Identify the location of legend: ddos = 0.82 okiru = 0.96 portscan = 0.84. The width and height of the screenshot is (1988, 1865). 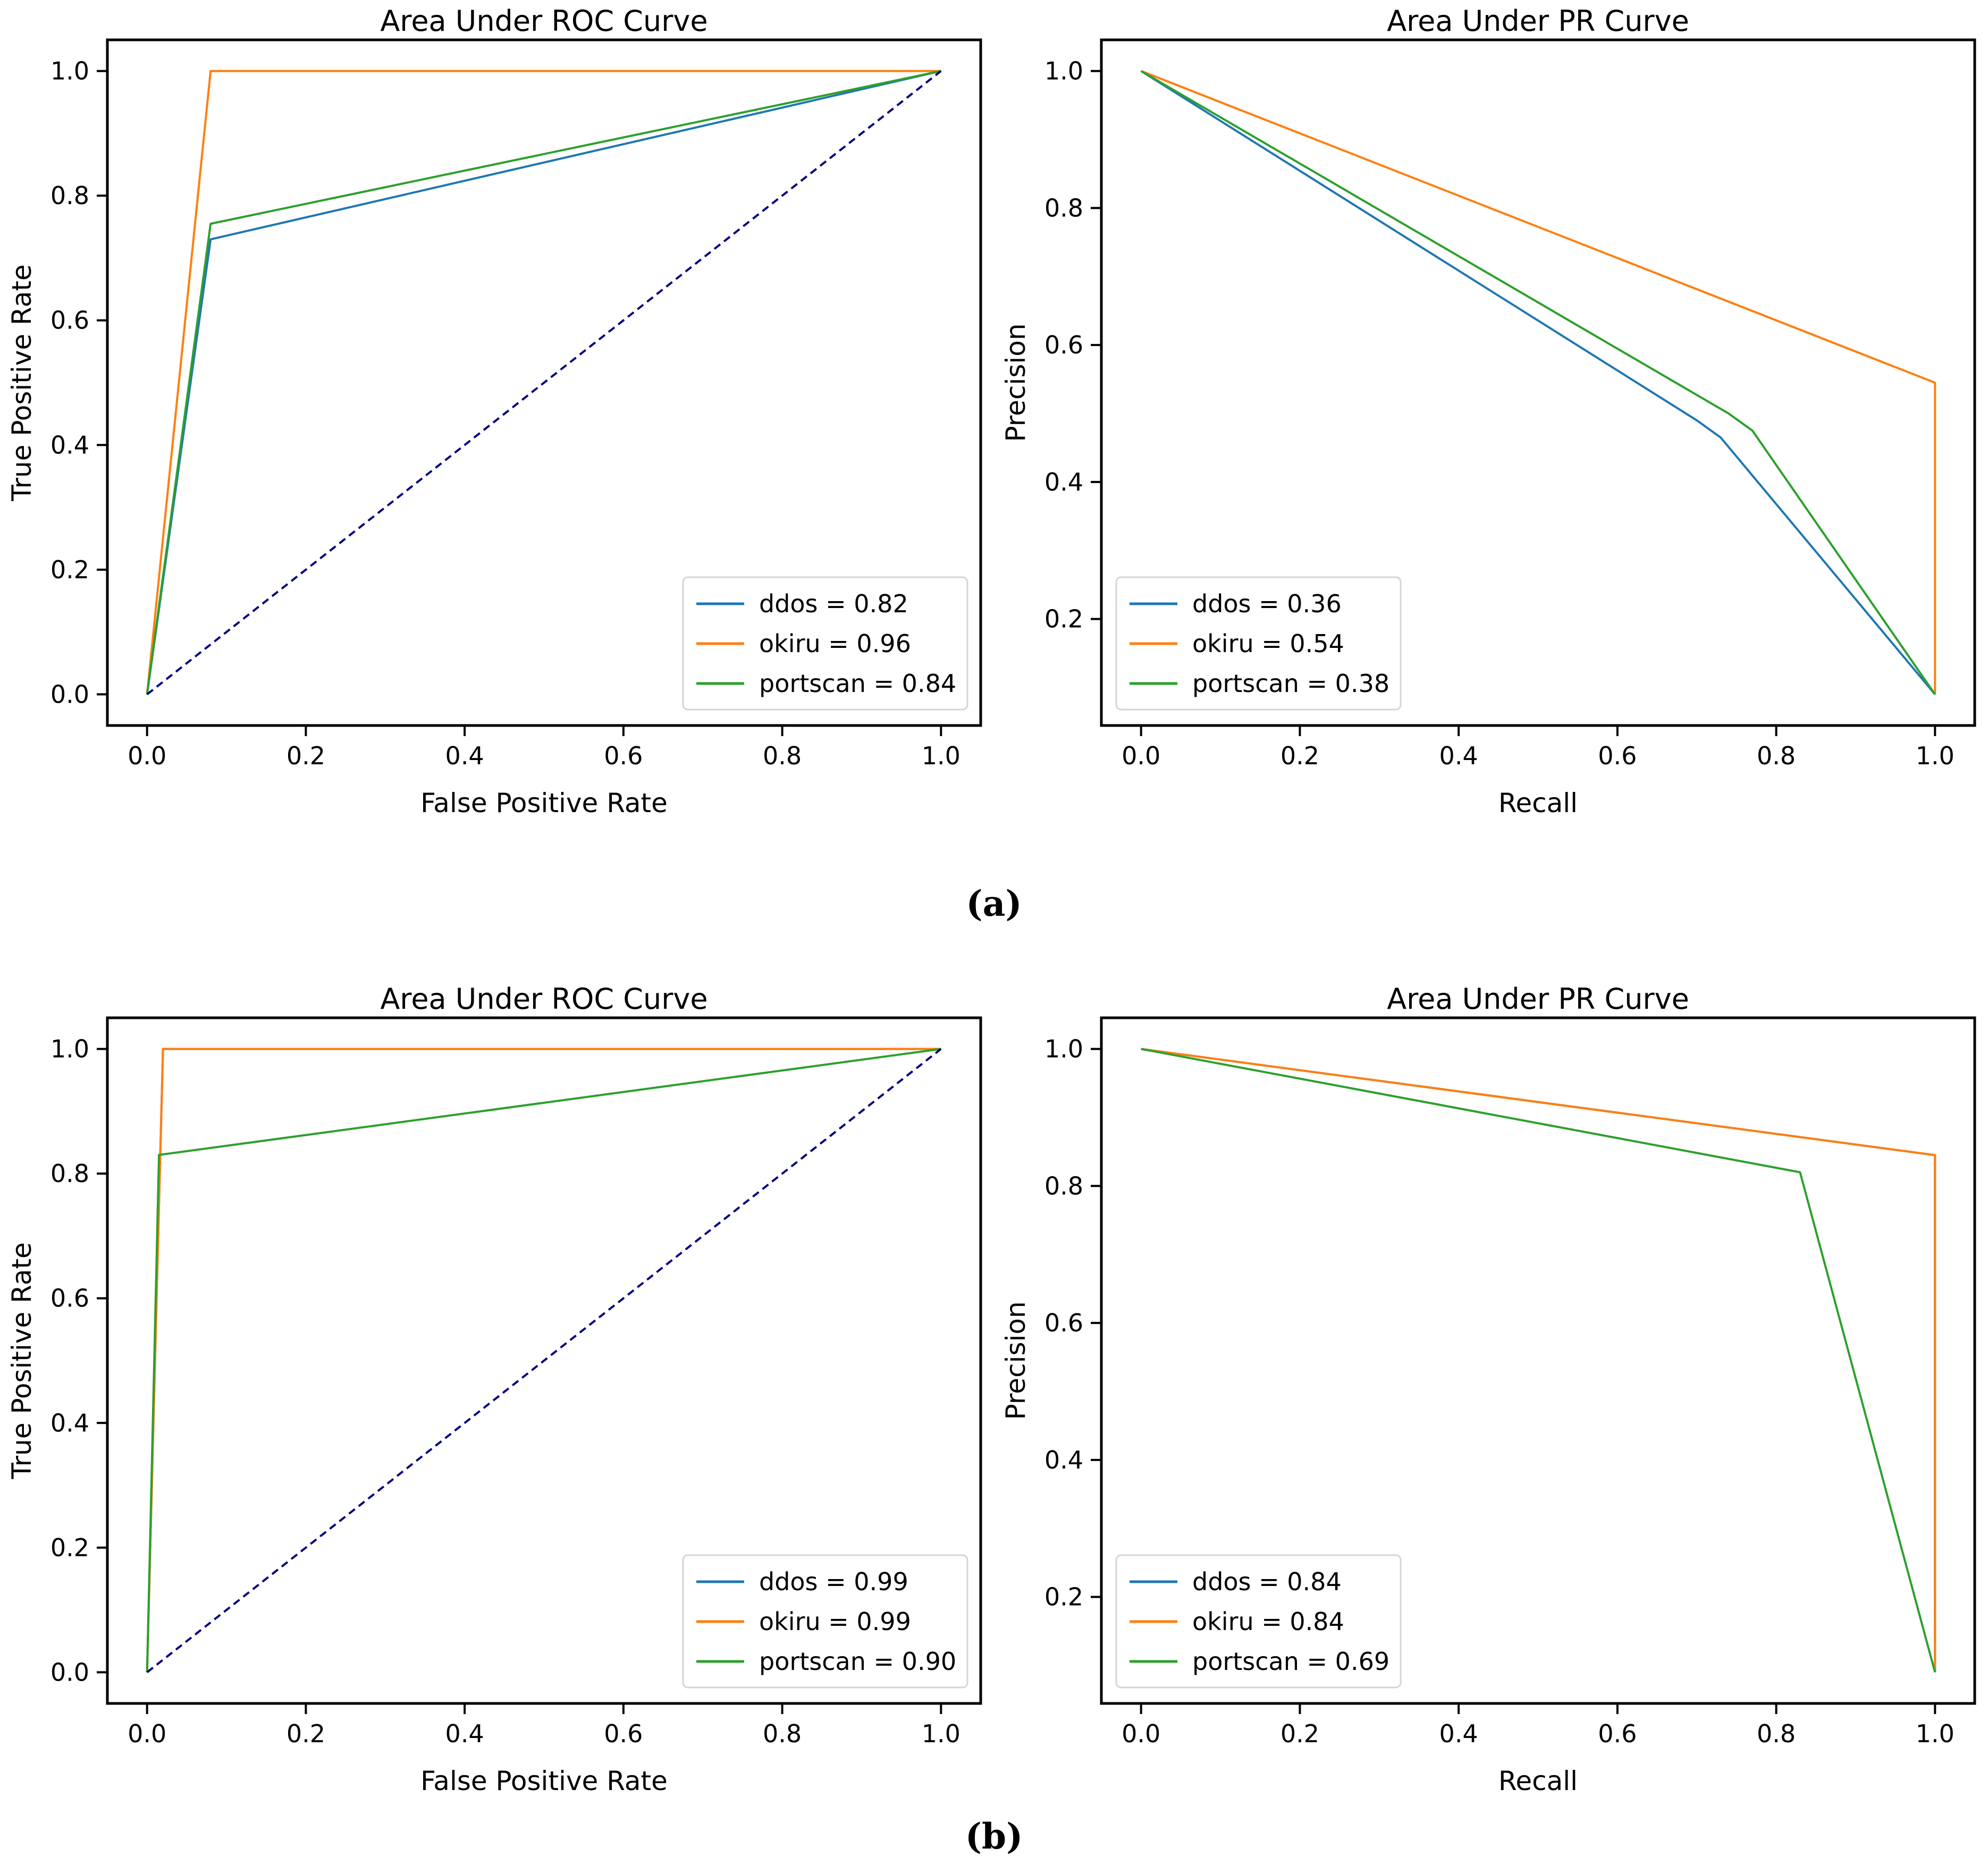
(825, 644).